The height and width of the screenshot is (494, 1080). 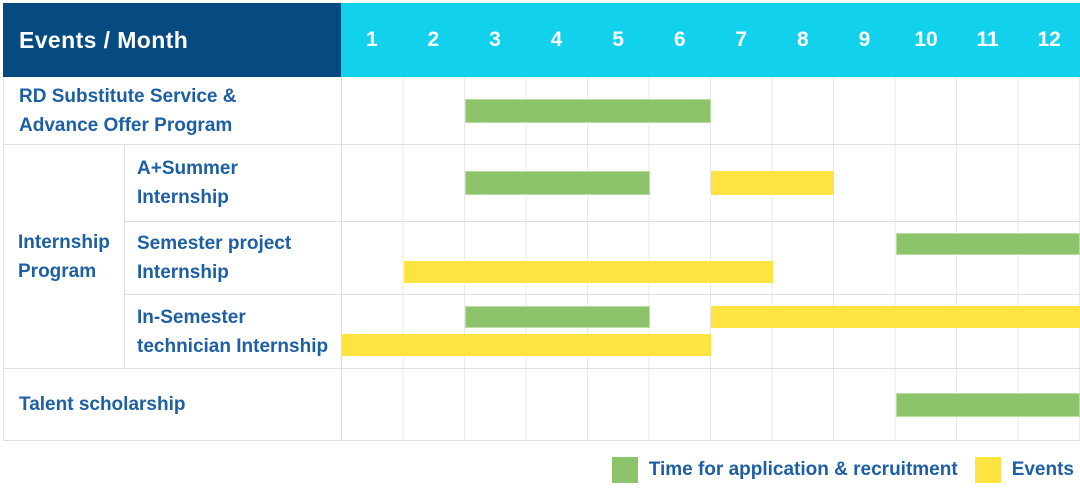 I want to click on row-in-semester-technician-internship: In-Semester technician Internship, so click(x=602, y=331).